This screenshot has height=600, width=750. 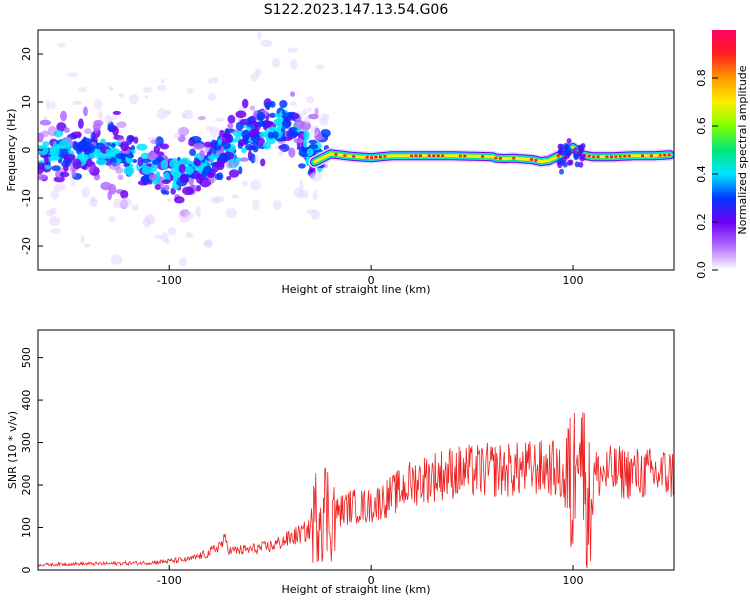 What do you see at coordinates (26, 357) in the screenshot?
I see `snr-y-tick-label: 500` at bounding box center [26, 357].